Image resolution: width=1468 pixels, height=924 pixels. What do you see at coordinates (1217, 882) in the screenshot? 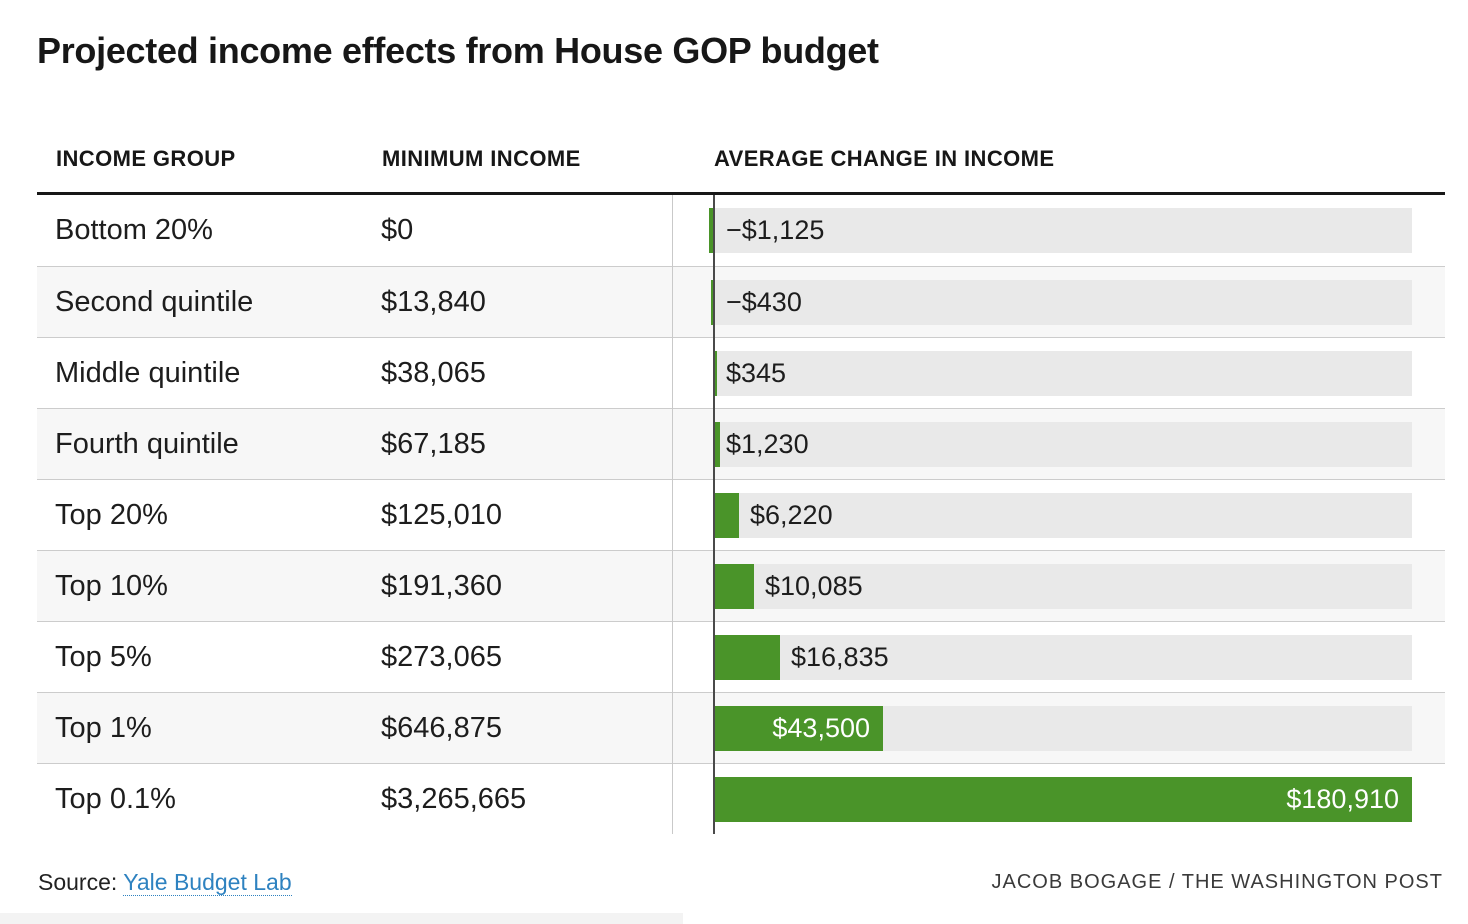
I see `byline-credit: JACOB BOGAGE / THE WASHINGTON POST` at bounding box center [1217, 882].